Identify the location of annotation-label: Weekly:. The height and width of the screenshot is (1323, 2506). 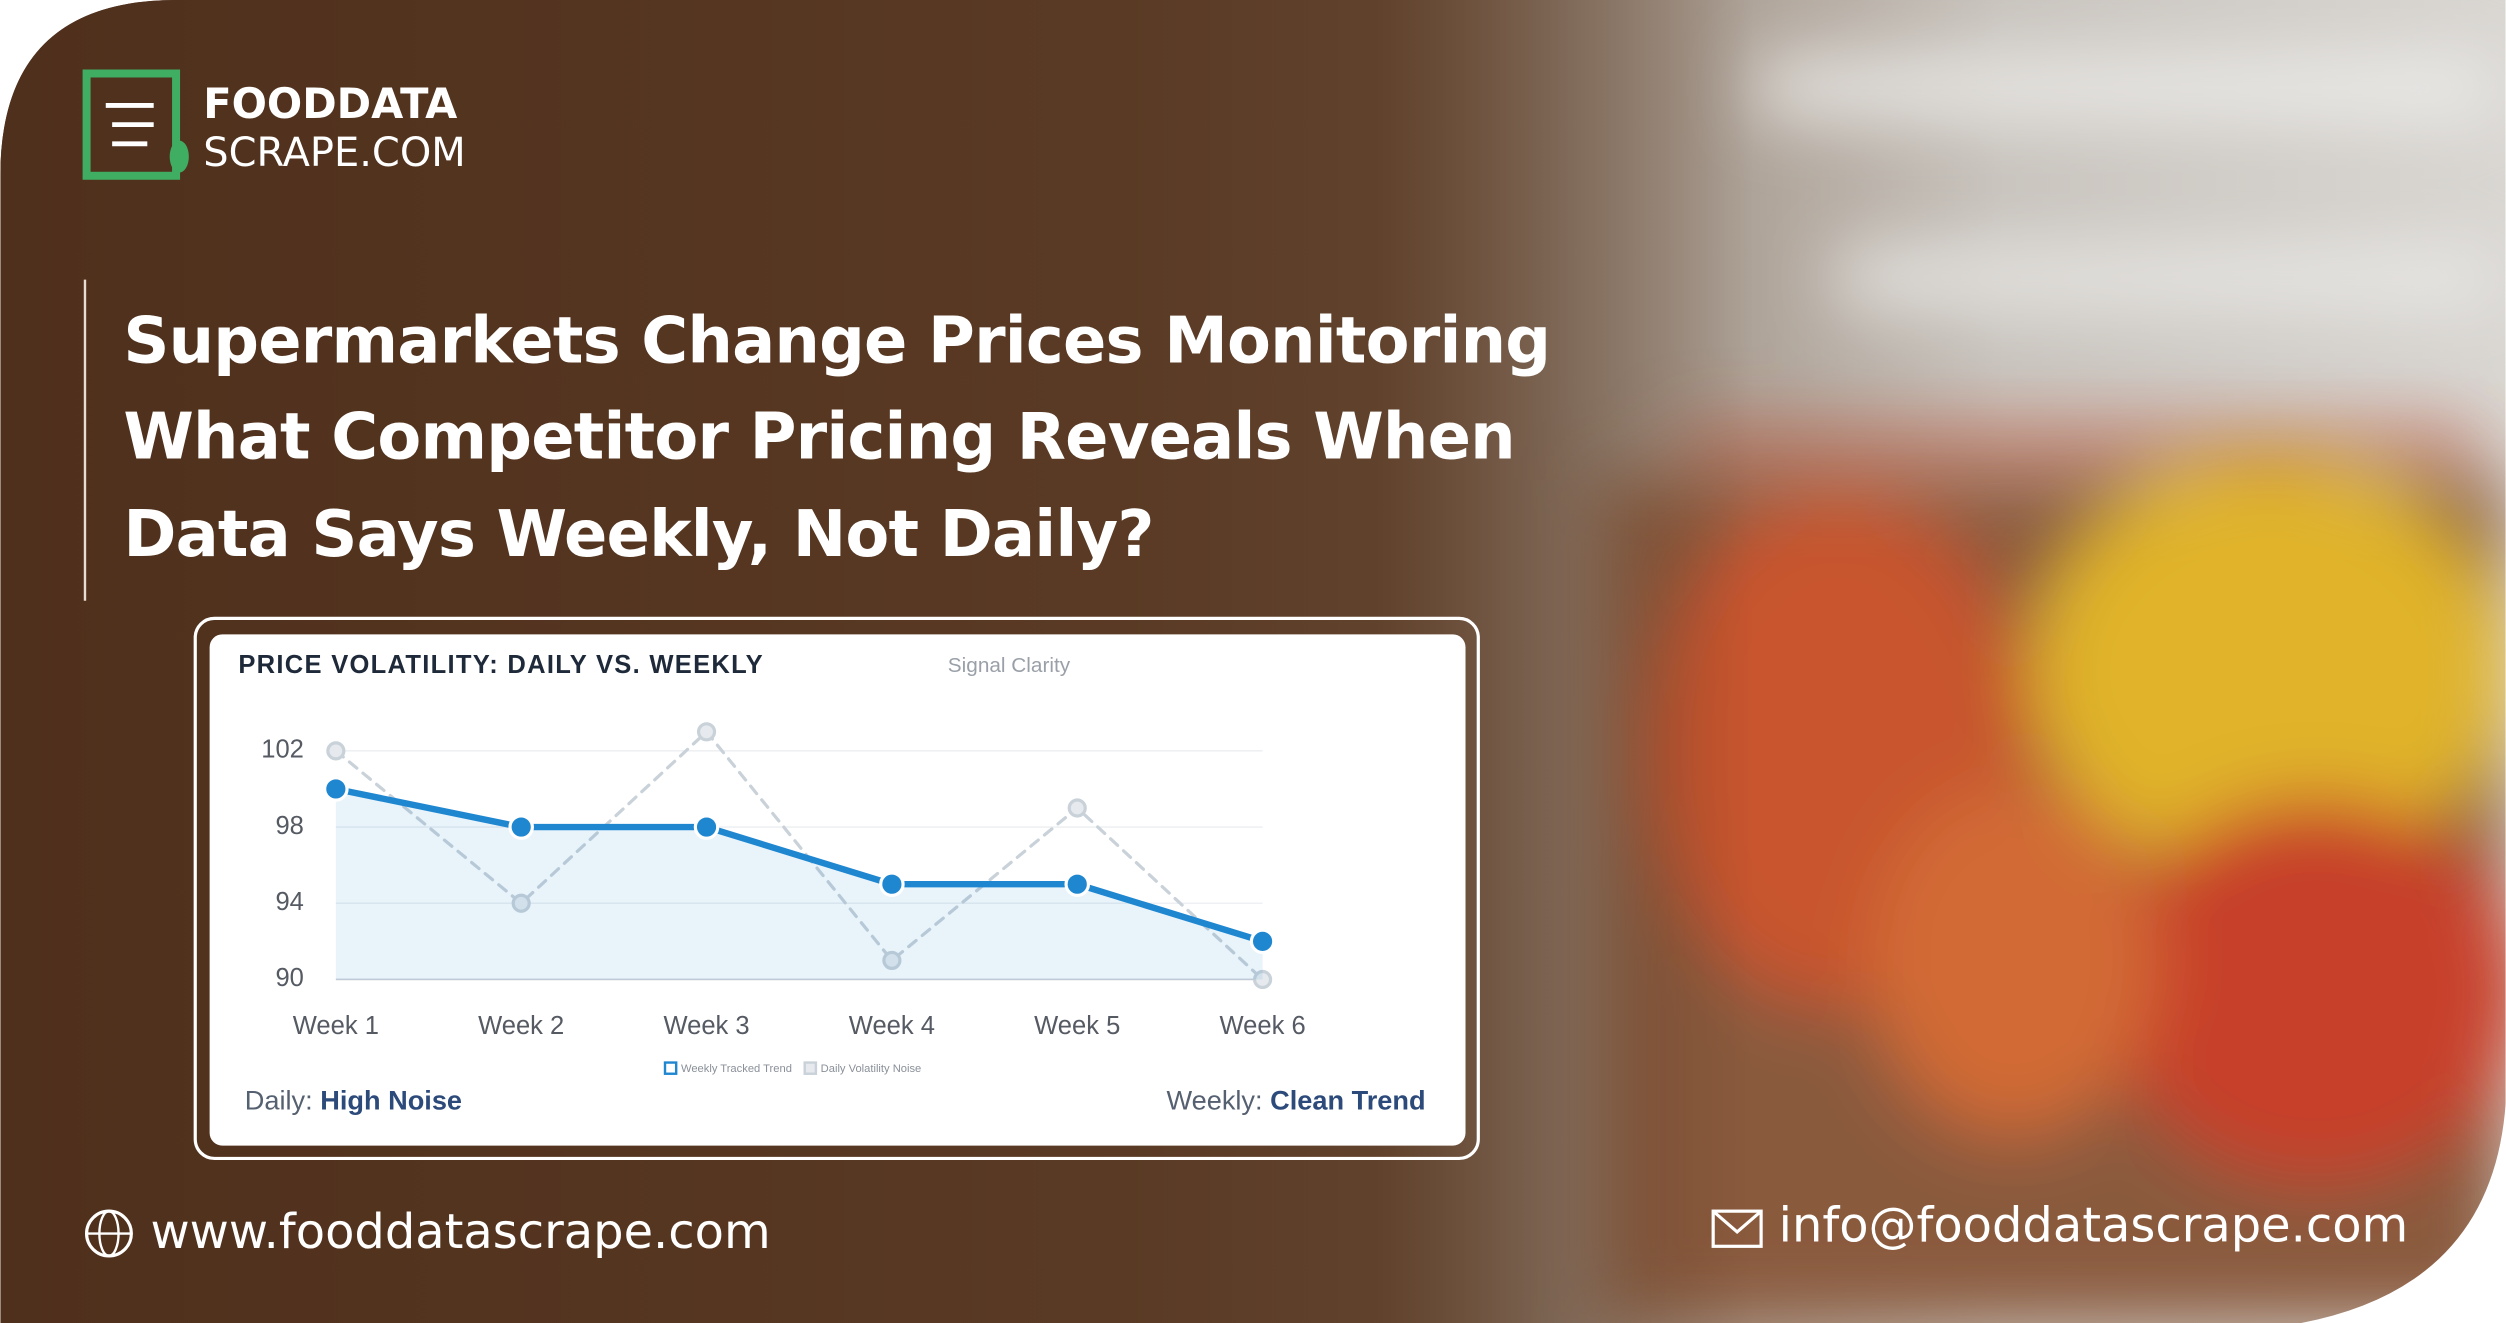
(1214, 1100).